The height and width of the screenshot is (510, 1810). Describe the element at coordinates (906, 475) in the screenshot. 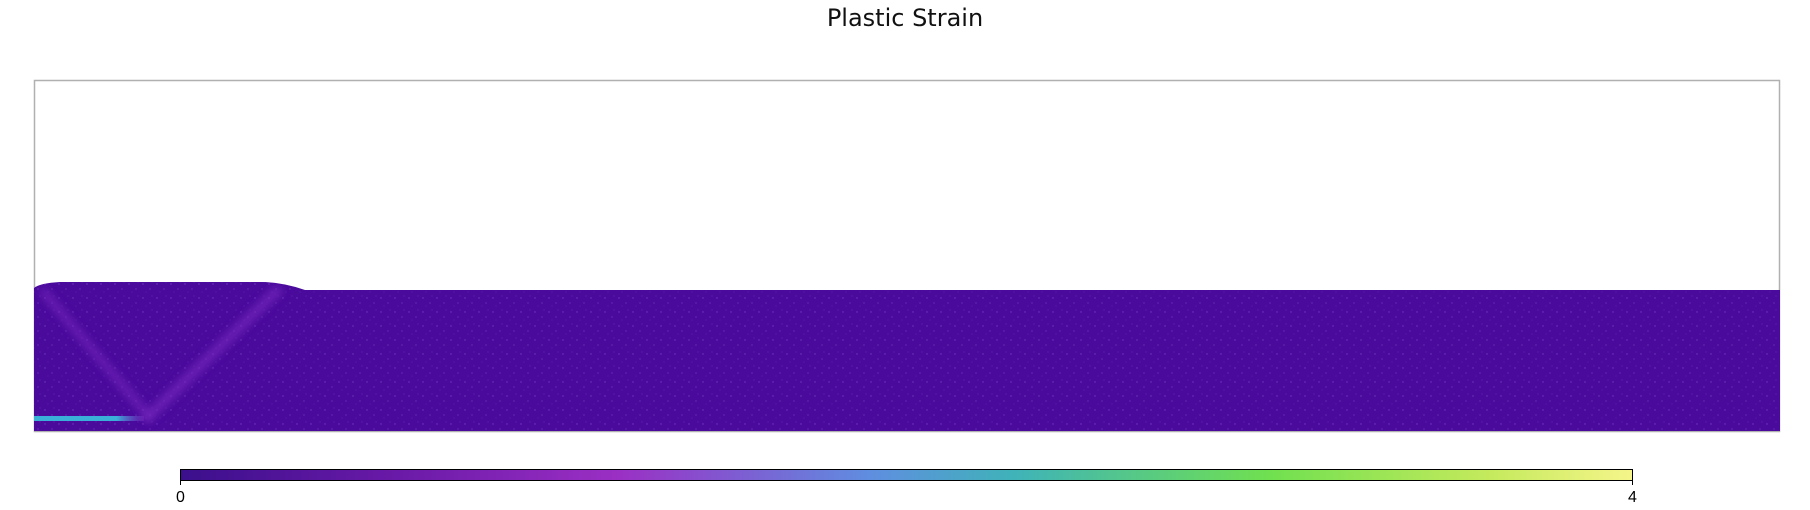

I see `colorbar` at that location.